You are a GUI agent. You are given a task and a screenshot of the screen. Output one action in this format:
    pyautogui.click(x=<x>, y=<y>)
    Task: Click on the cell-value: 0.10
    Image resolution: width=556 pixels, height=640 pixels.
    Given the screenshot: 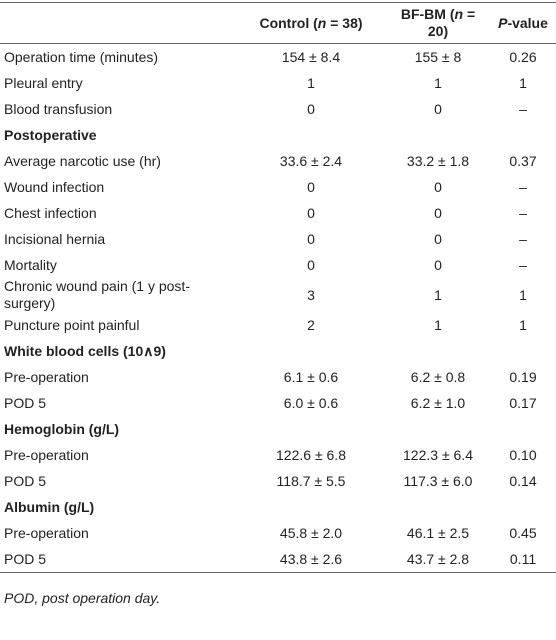 What is the action you would take?
    pyautogui.click(x=523, y=454)
    